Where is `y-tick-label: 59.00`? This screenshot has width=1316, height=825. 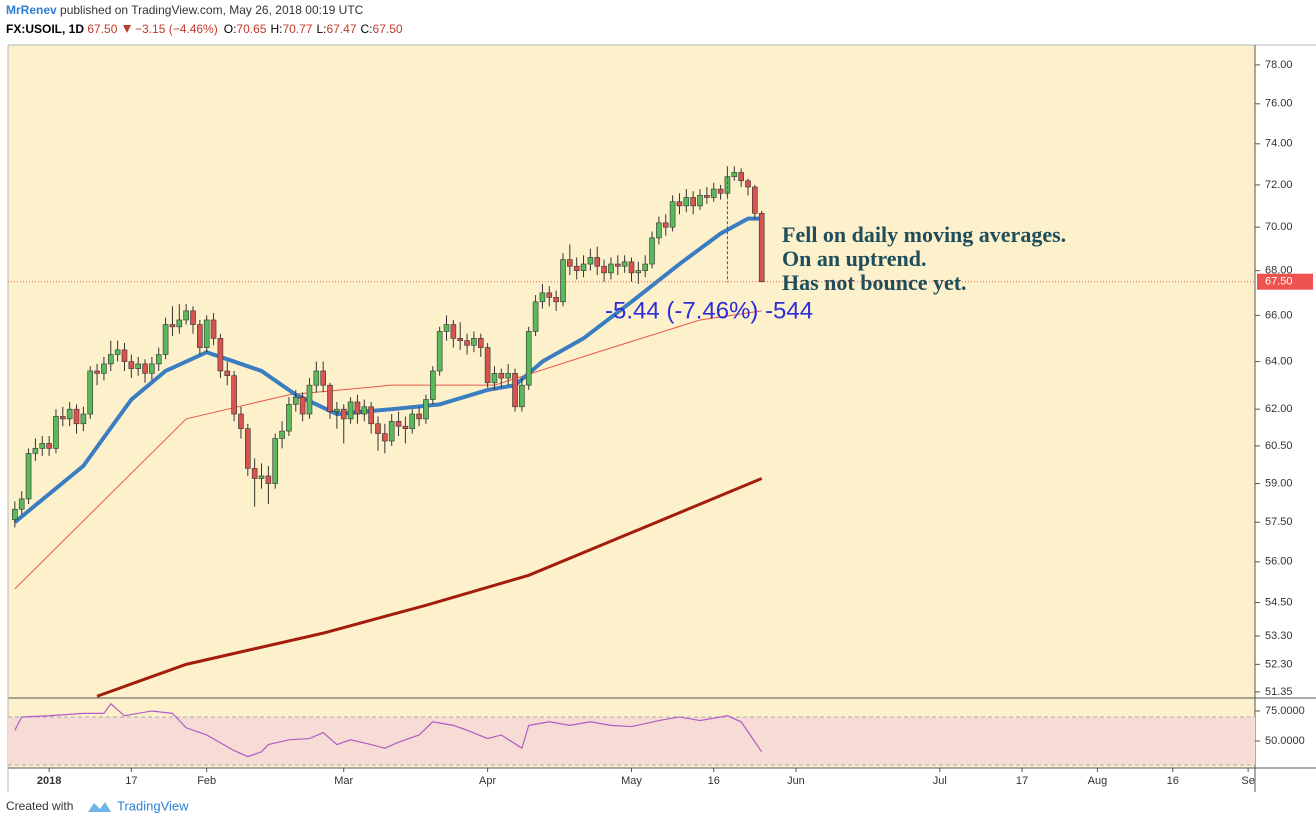 y-tick-label: 59.00 is located at coordinates (1279, 483).